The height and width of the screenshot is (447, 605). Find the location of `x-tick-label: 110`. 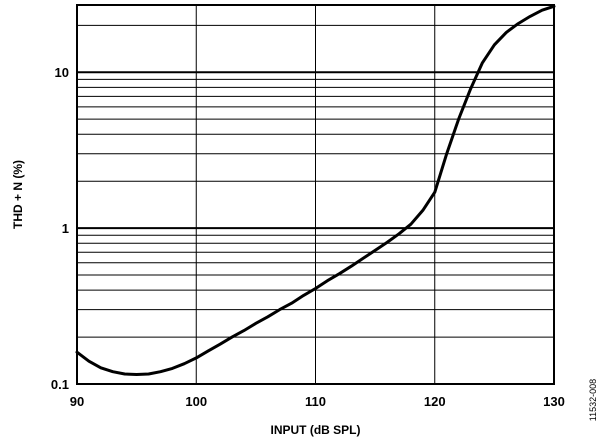

x-tick-label: 110 is located at coordinates (315, 401).